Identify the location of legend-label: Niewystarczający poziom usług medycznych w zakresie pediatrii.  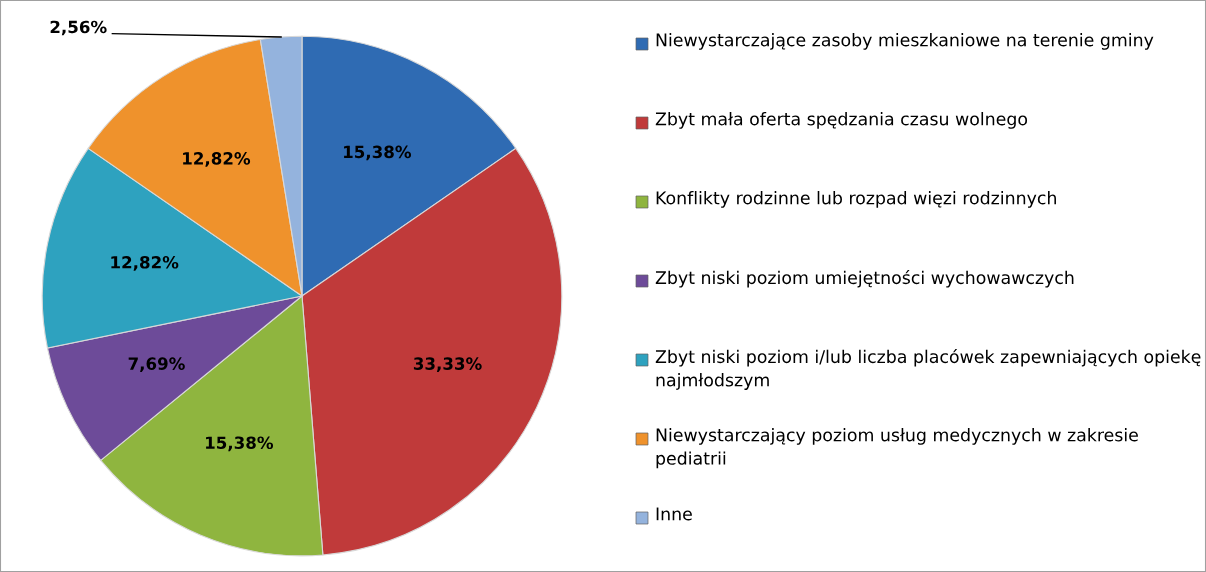
(897, 448).